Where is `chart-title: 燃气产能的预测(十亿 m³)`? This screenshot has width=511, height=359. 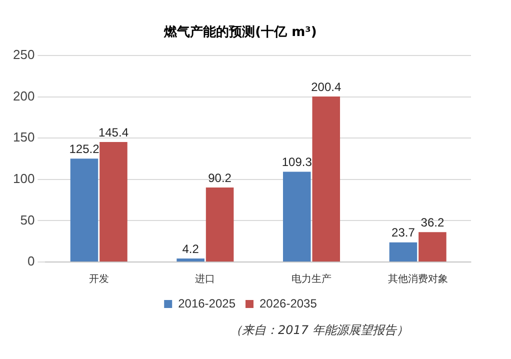 chart-title: 燃气产能的预测(十亿 m³) is located at coordinates (240, 32).